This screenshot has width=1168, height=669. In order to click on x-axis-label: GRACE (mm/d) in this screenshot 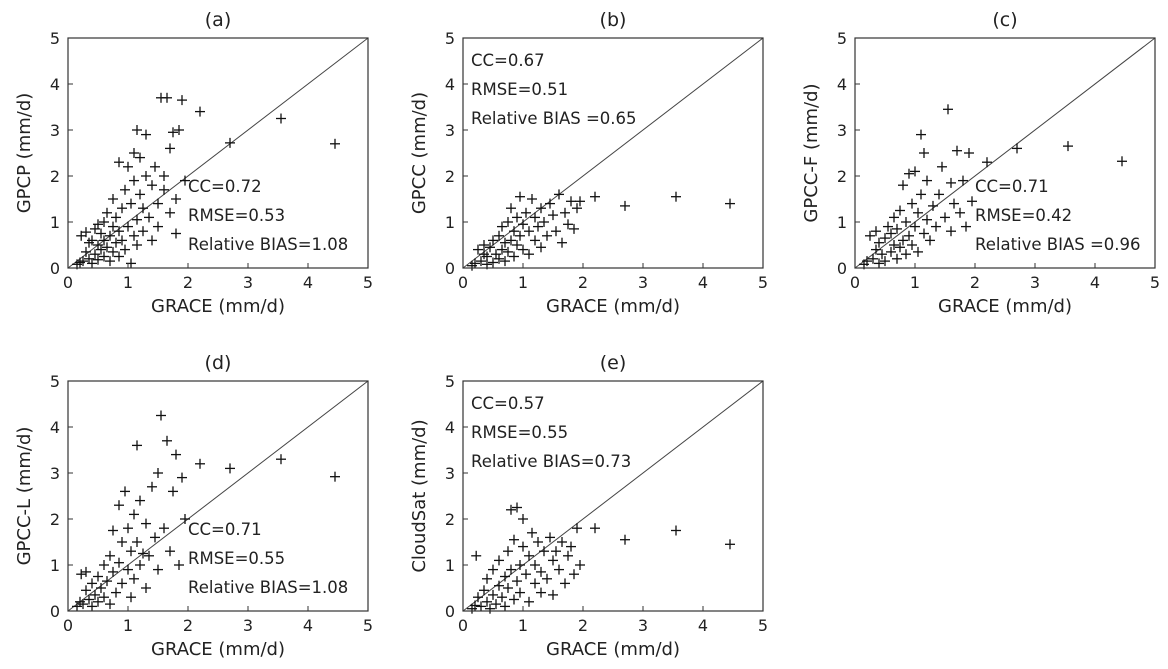, I will do `click(218, 649)`.